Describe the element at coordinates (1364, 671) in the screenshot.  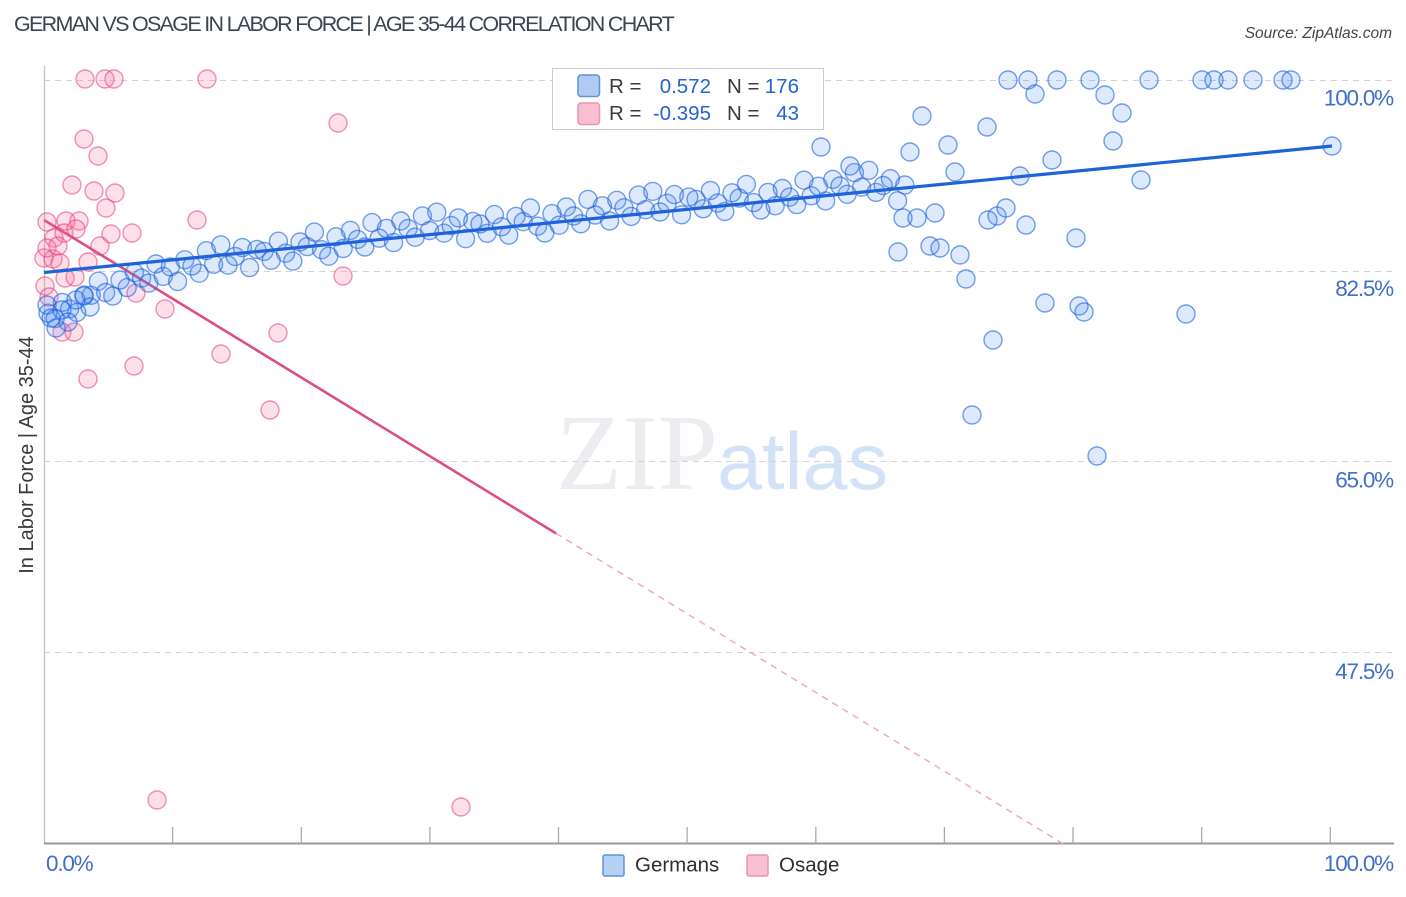
I see `svg-text: 47.5%` at that location.